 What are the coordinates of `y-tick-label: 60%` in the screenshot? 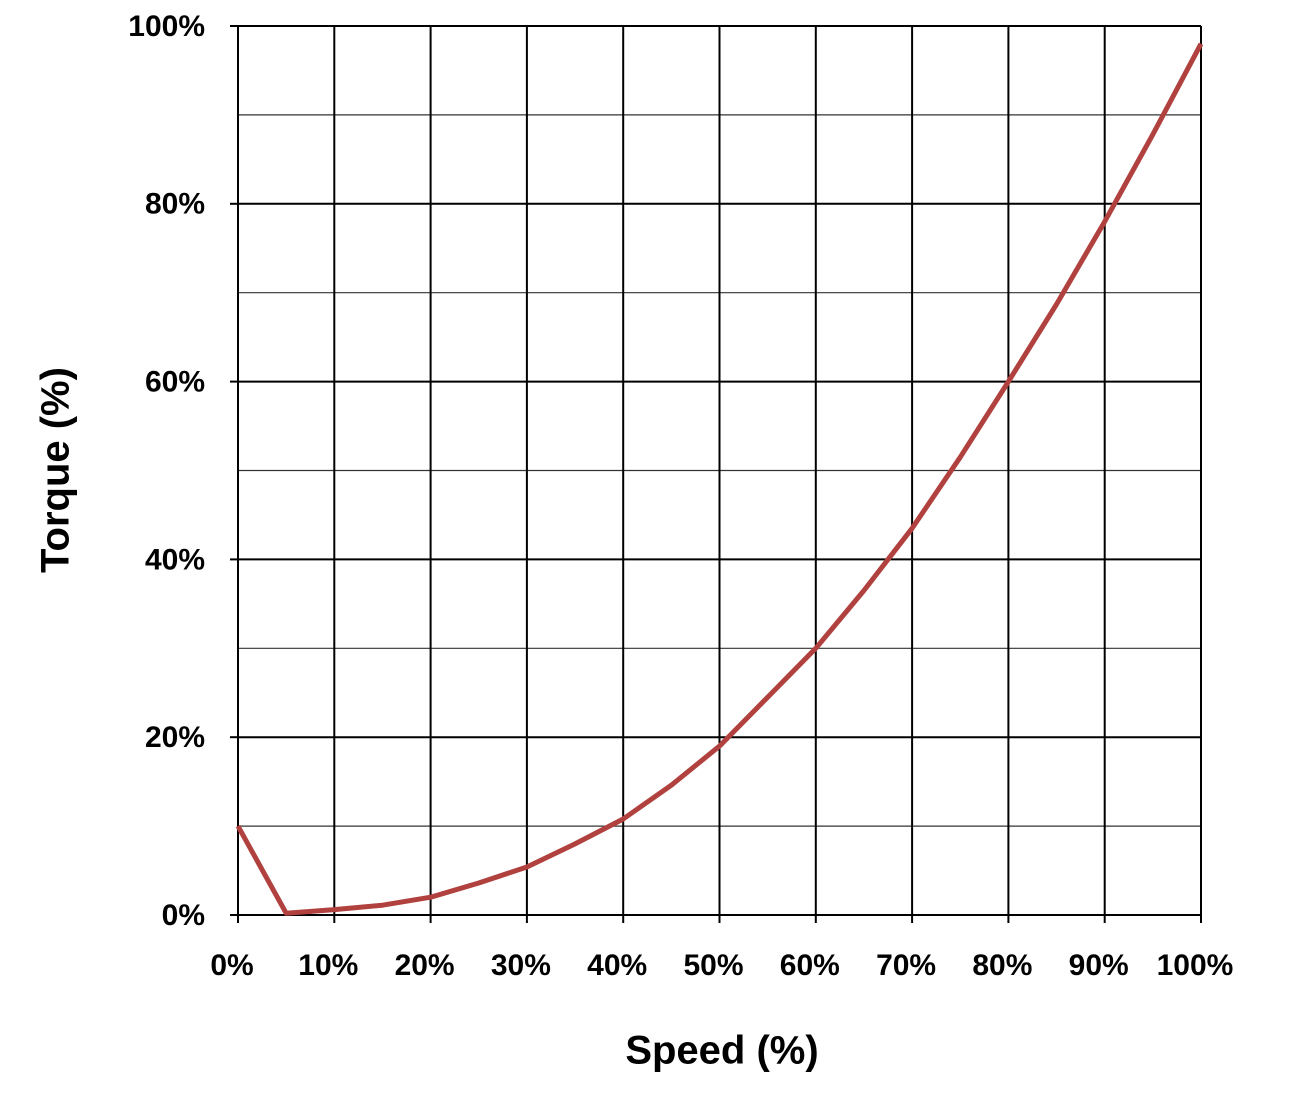 It's located at (175, 382).